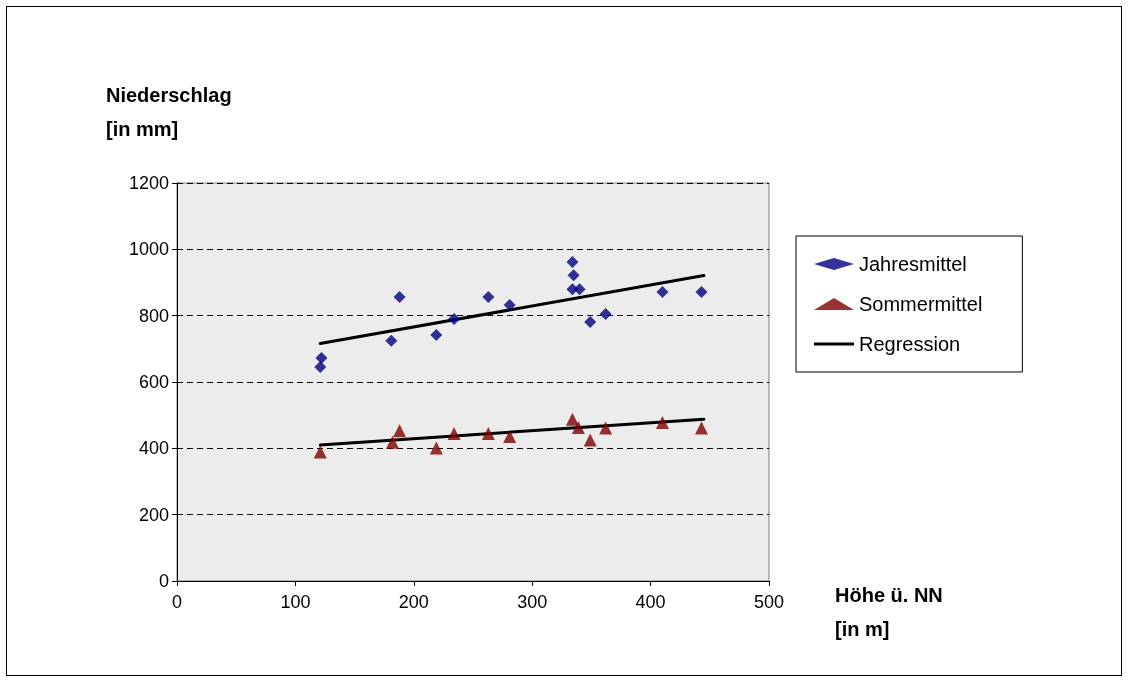 The image size is (1128, 681). I want to click on legend-label: Regression, so click(910, 344).